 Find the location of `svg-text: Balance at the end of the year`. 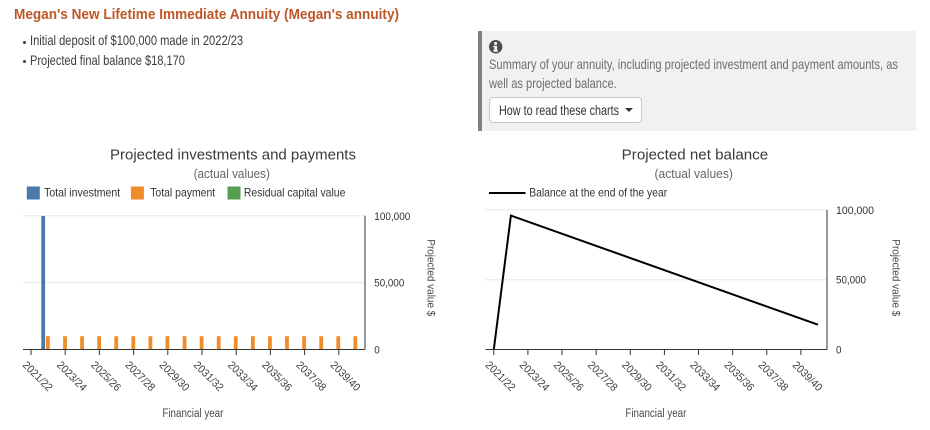

svg-text: Balance at the end of the year is located at coordinates (598, 193).